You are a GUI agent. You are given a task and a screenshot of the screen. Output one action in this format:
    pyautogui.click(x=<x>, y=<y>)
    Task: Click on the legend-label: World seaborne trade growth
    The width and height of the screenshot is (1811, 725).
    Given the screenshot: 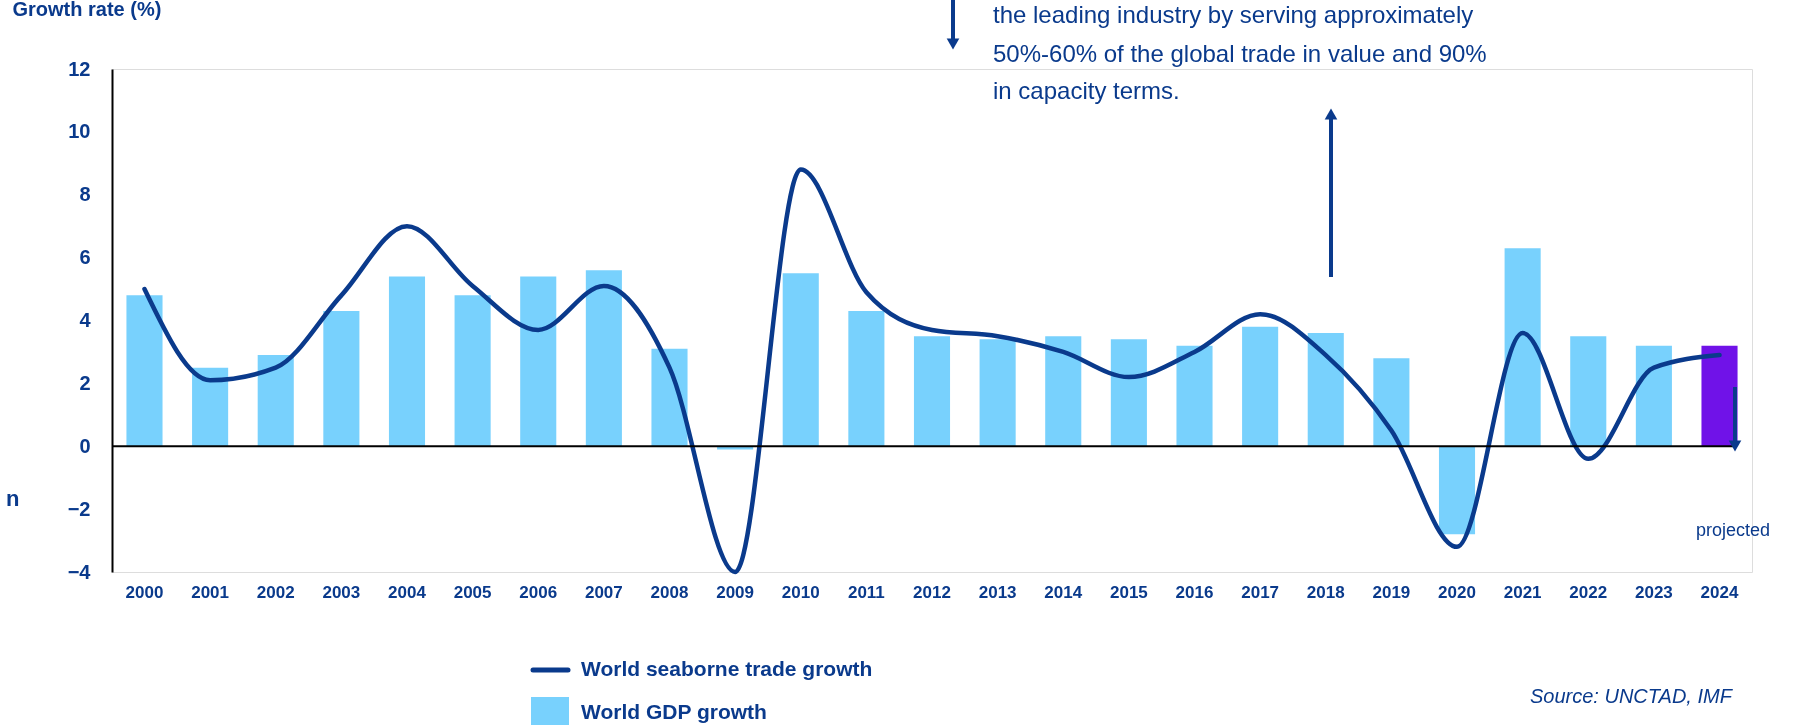 What is the action you would take?
    pyautogui.click(x=727, y=668)
    